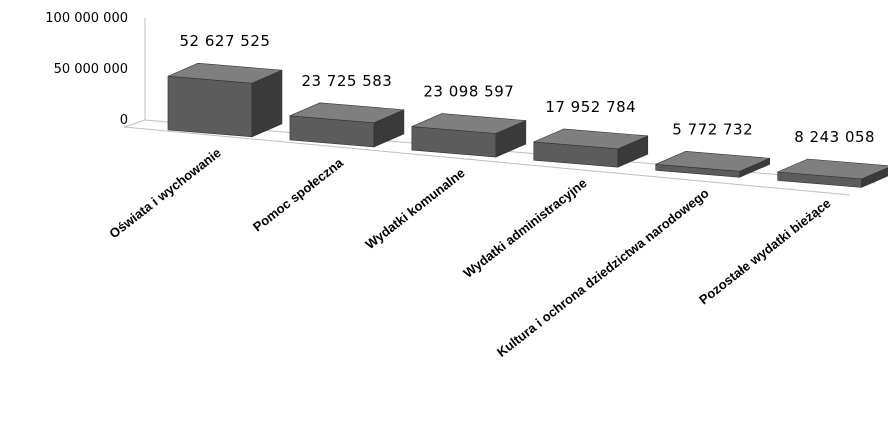 The height and width of the screenshot is (422, 888). What do you see at coordinates (346, 81) in the screenshot?
I see `value-label: 23 725 583` at bounding box center [346, 81].